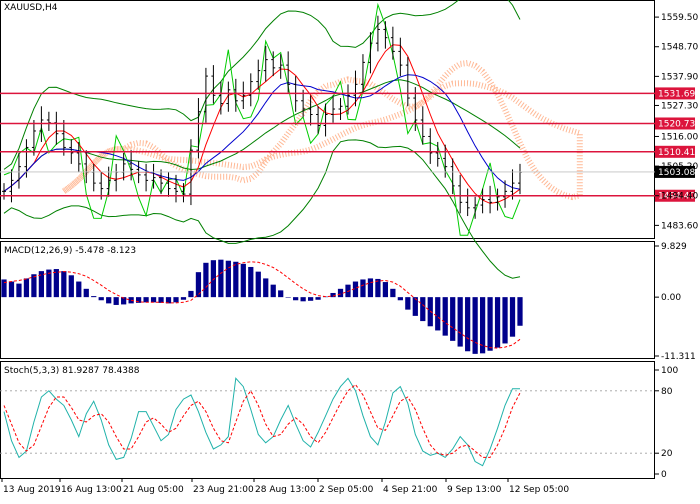 The width and height of the screenshot is (700, 504). What do you see at coordinates (285, 490) in the screenshot?
I see `time-axis-label: 28 Aug 13:00` at bounding box center [285, 490].